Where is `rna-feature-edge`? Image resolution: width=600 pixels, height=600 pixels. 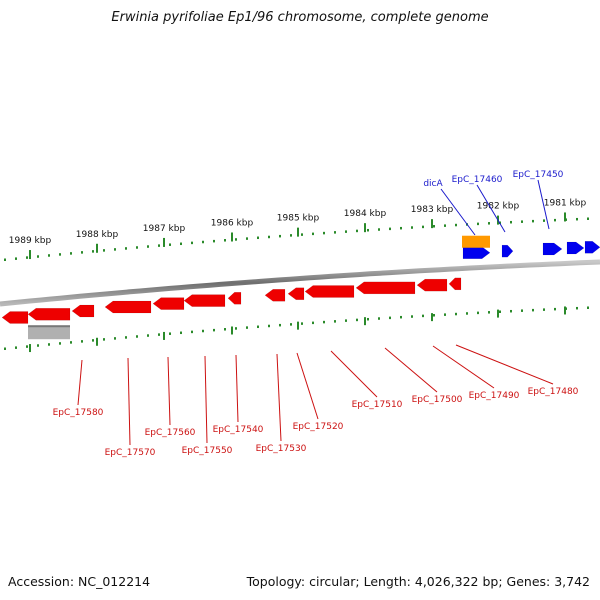
rna-feature-edge is located at coordinates (49, 326).